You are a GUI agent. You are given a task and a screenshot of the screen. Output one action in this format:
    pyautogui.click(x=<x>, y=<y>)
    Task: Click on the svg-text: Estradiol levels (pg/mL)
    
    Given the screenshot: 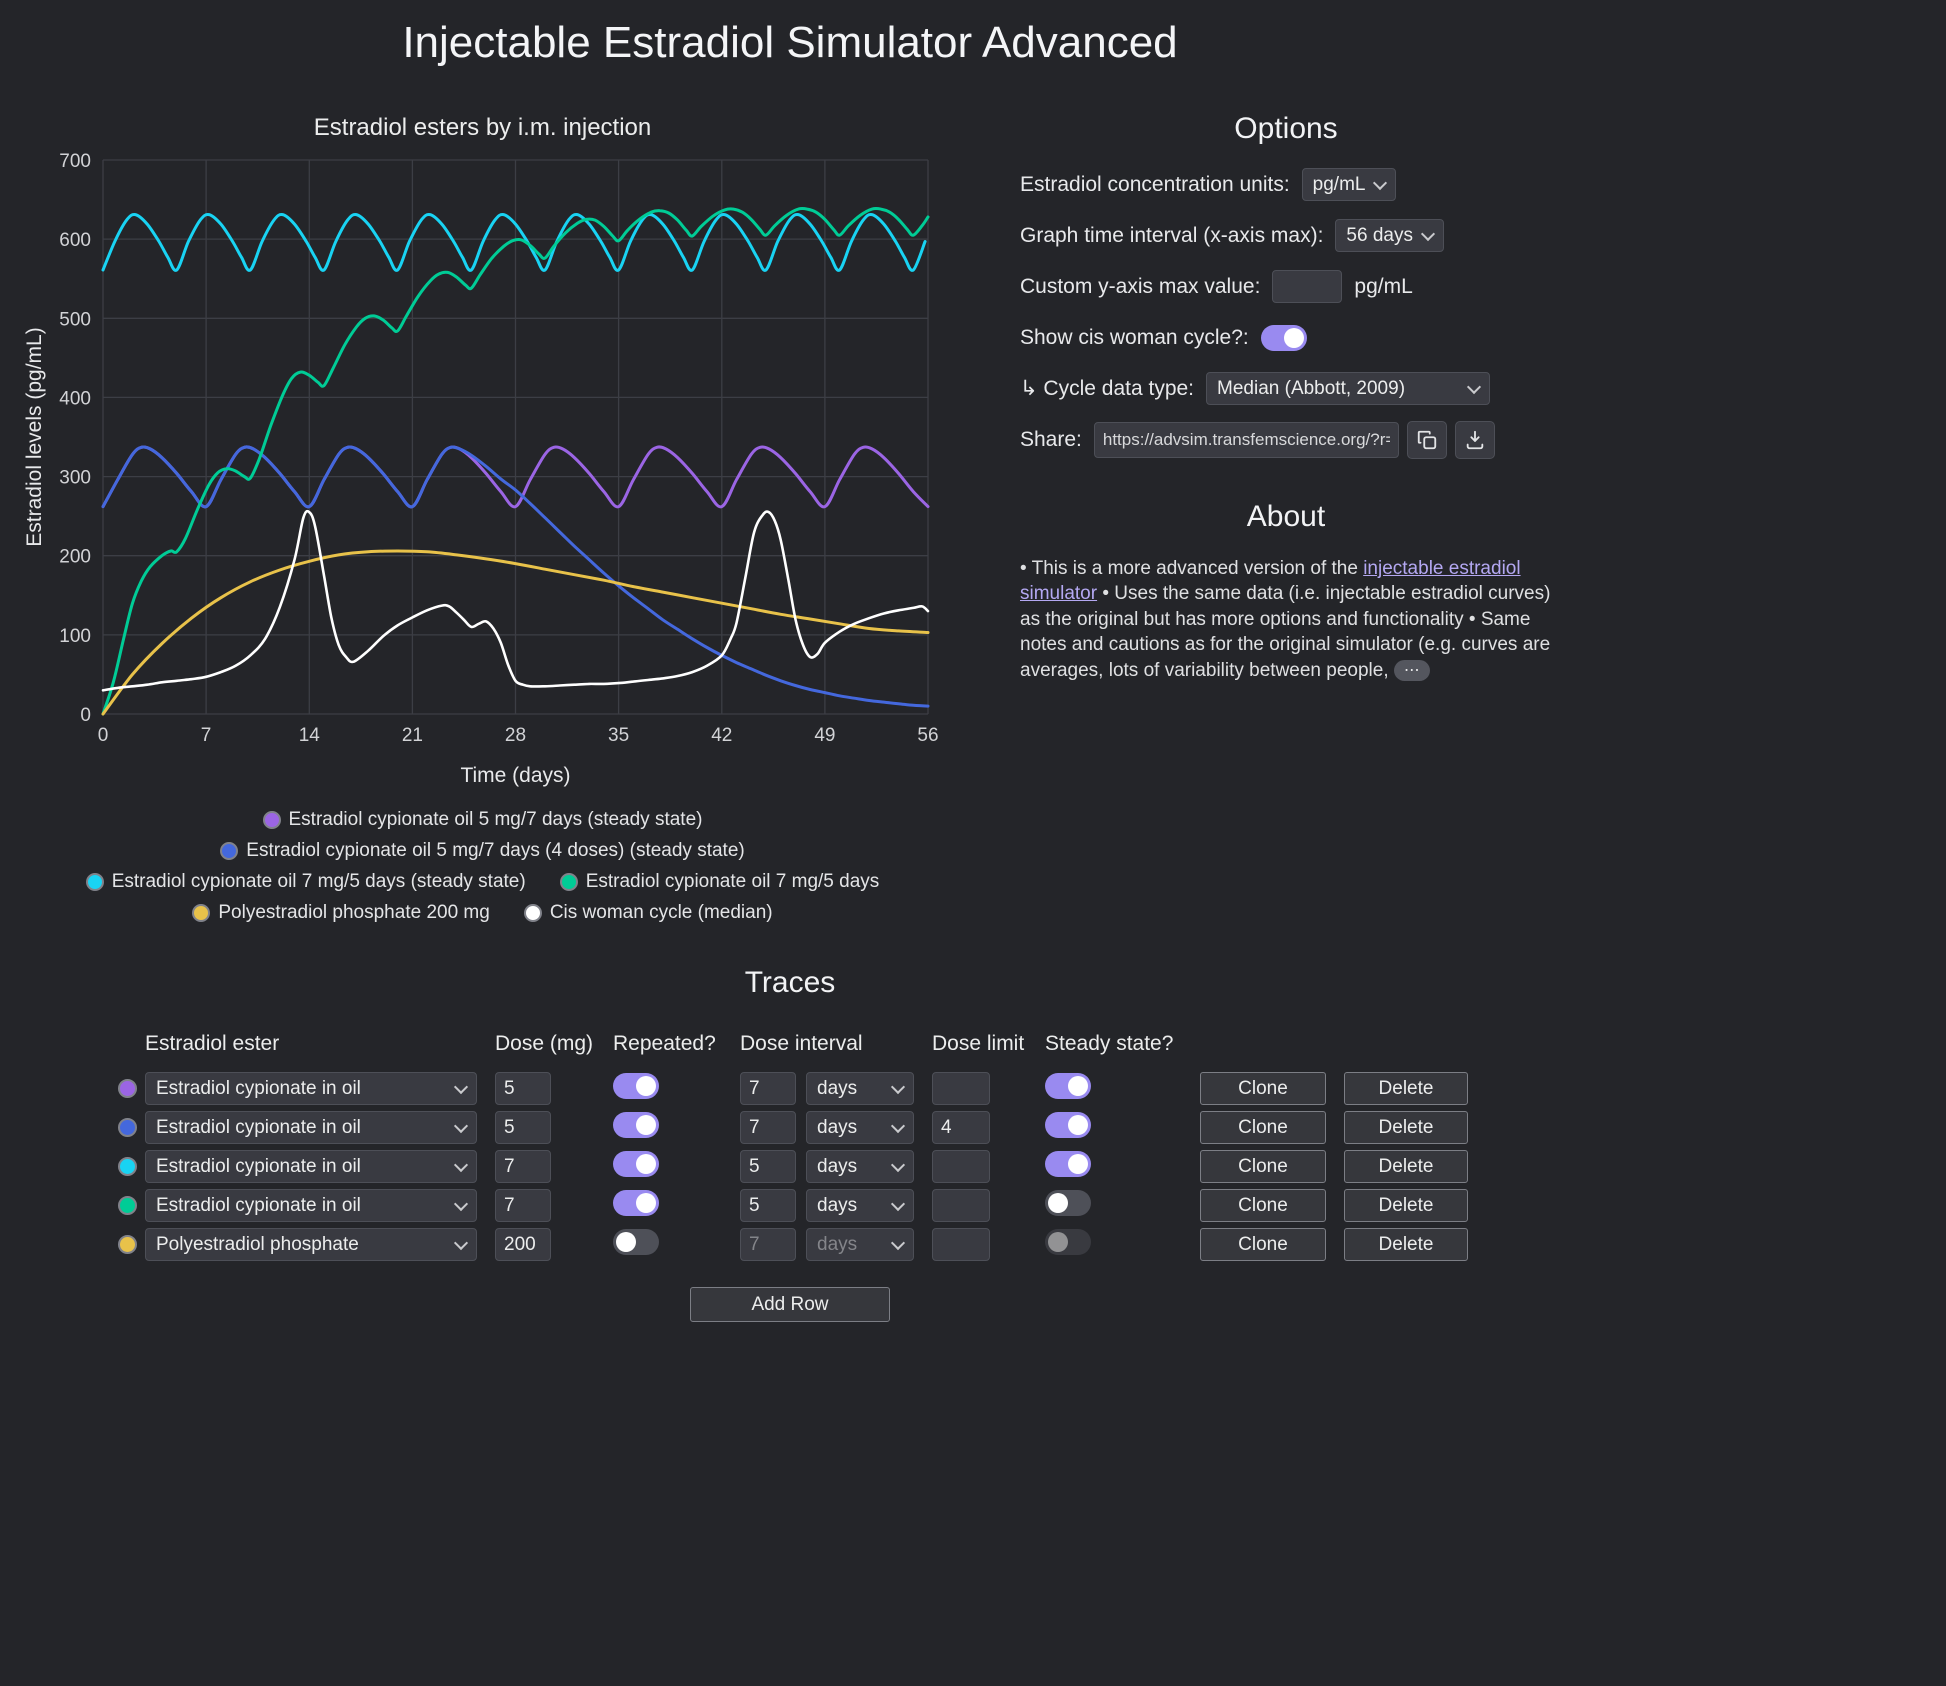 What is the action you would take?
    pyautogui.click(x=35, y=436)
    